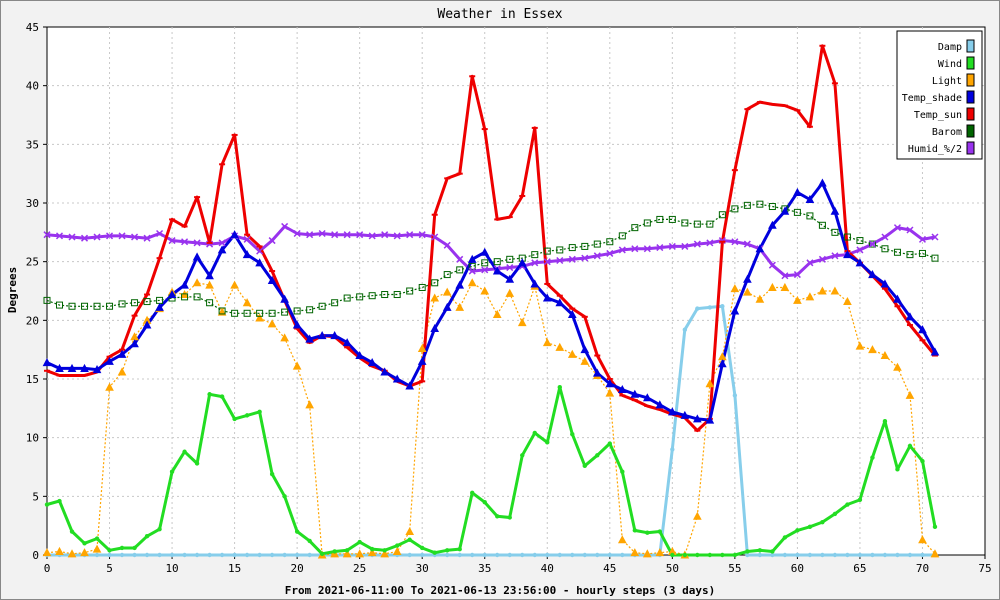 Image resolution: width=1000 pixels, height=600 pixels. I want to click on chart-title: Weather in Essex, so click(499, 14).